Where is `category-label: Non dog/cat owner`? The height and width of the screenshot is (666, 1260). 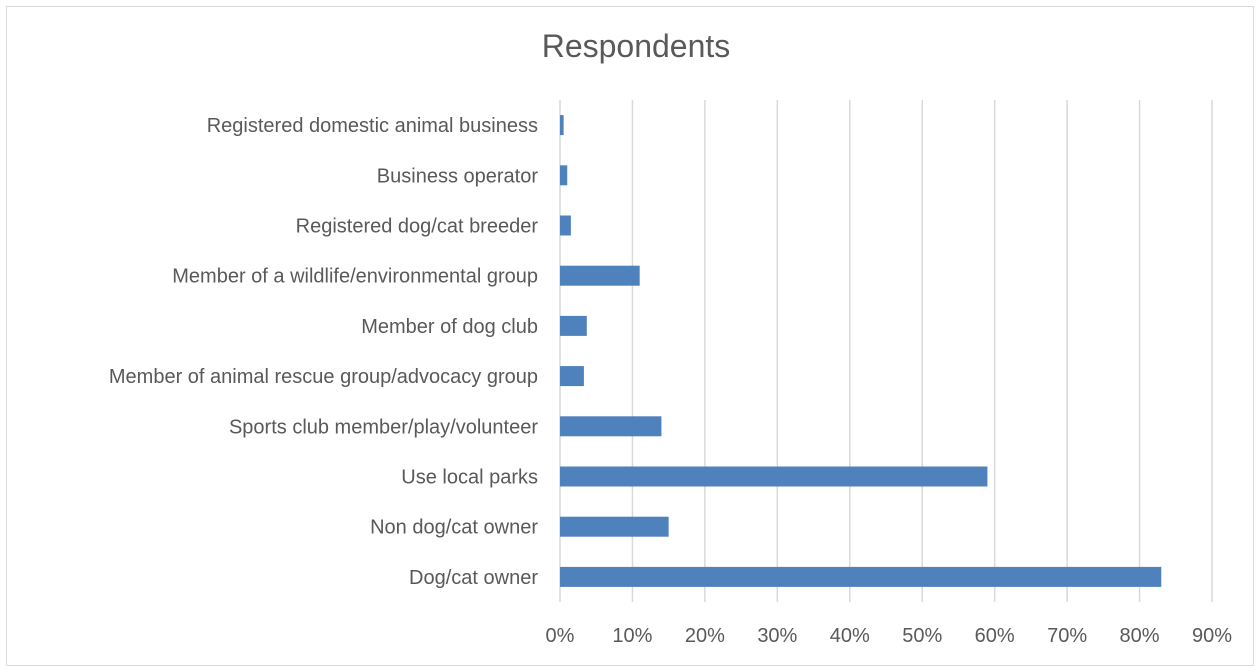
category-label: Non dog/cat owner is located at coordinates (454, 528).